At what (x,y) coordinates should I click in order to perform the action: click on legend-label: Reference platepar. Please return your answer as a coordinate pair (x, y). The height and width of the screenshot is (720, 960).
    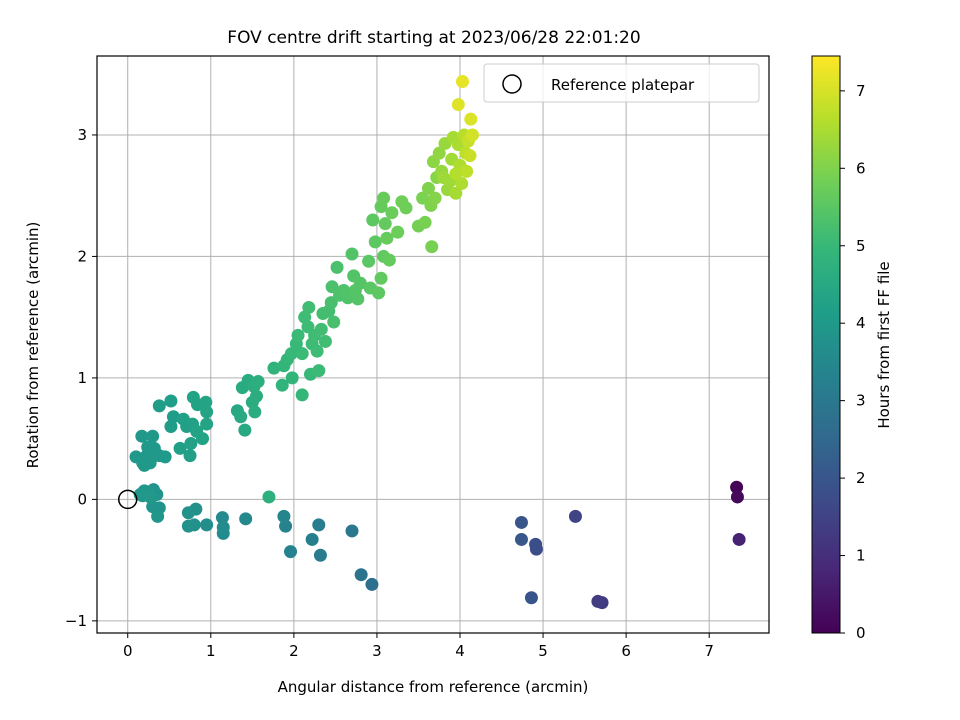
    Looking at the image, I should click on (623, 85).